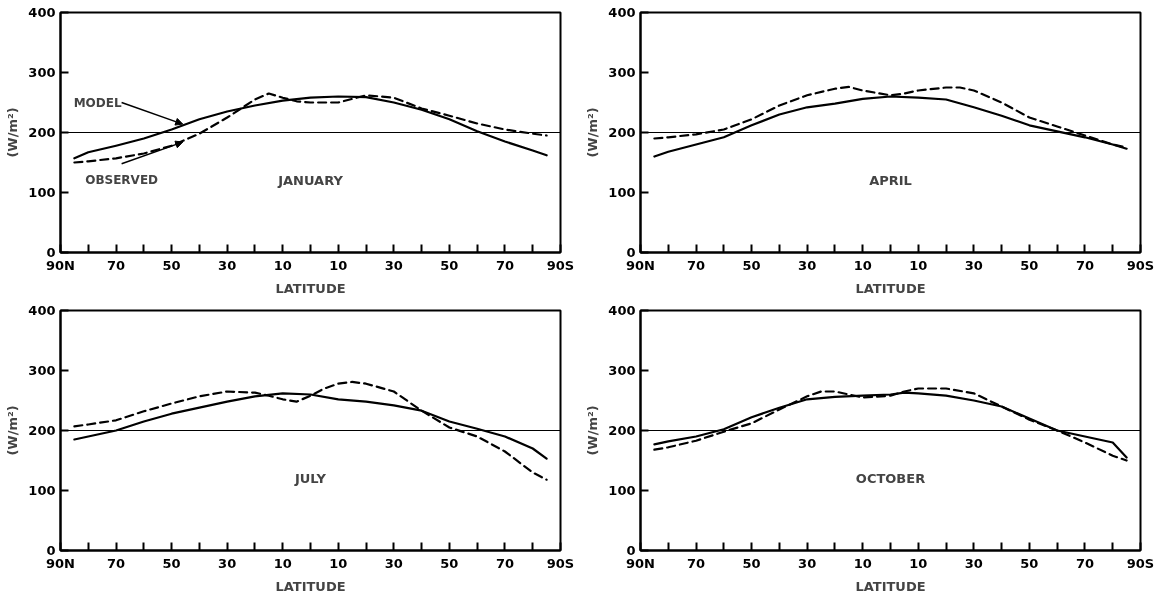 The height and width of the screenshot is (603, 1172). Describe the element at coordinates (122, 180) in the screenshot. I see `annotation: OBSERVED` at that location.